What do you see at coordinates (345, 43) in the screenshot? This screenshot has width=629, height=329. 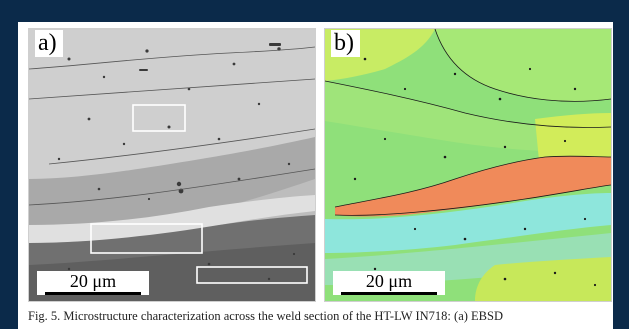 I see `panel-b-label: b)` at bounding box center [345, 43].